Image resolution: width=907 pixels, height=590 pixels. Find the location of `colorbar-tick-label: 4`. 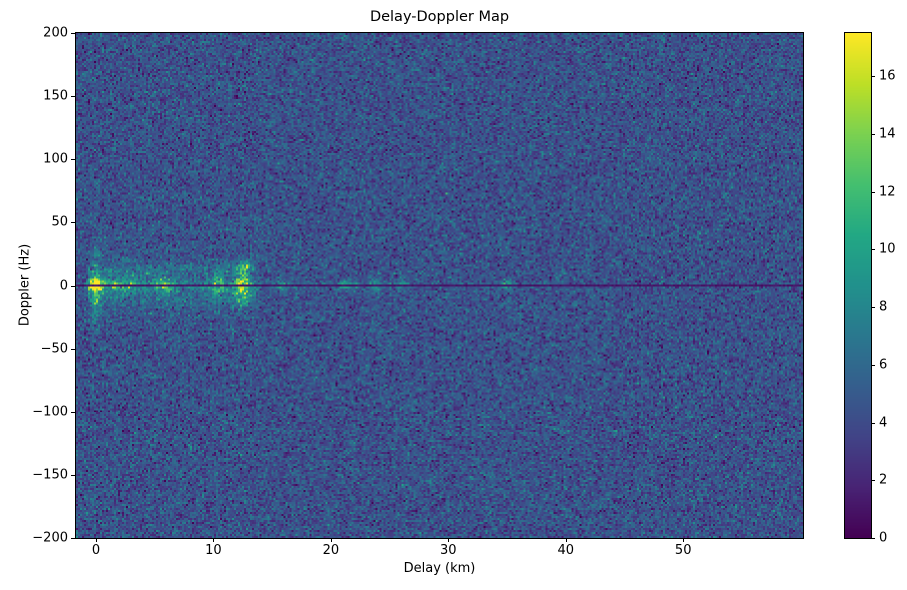

colorbar-tick-label: 4 is located at coordinates (883, 423).